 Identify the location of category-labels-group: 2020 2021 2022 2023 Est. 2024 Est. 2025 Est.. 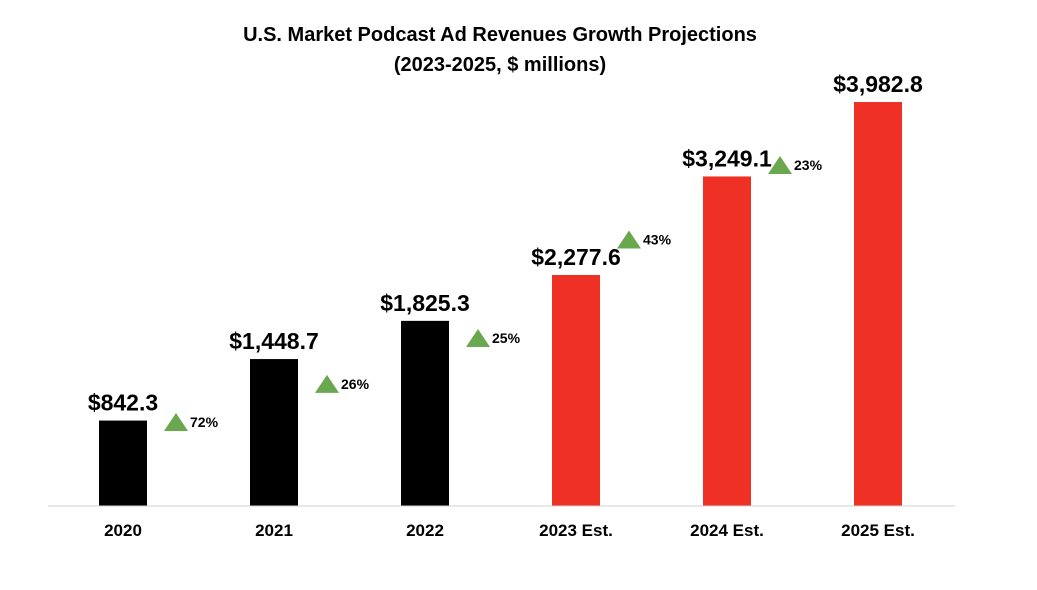
(509, 530).